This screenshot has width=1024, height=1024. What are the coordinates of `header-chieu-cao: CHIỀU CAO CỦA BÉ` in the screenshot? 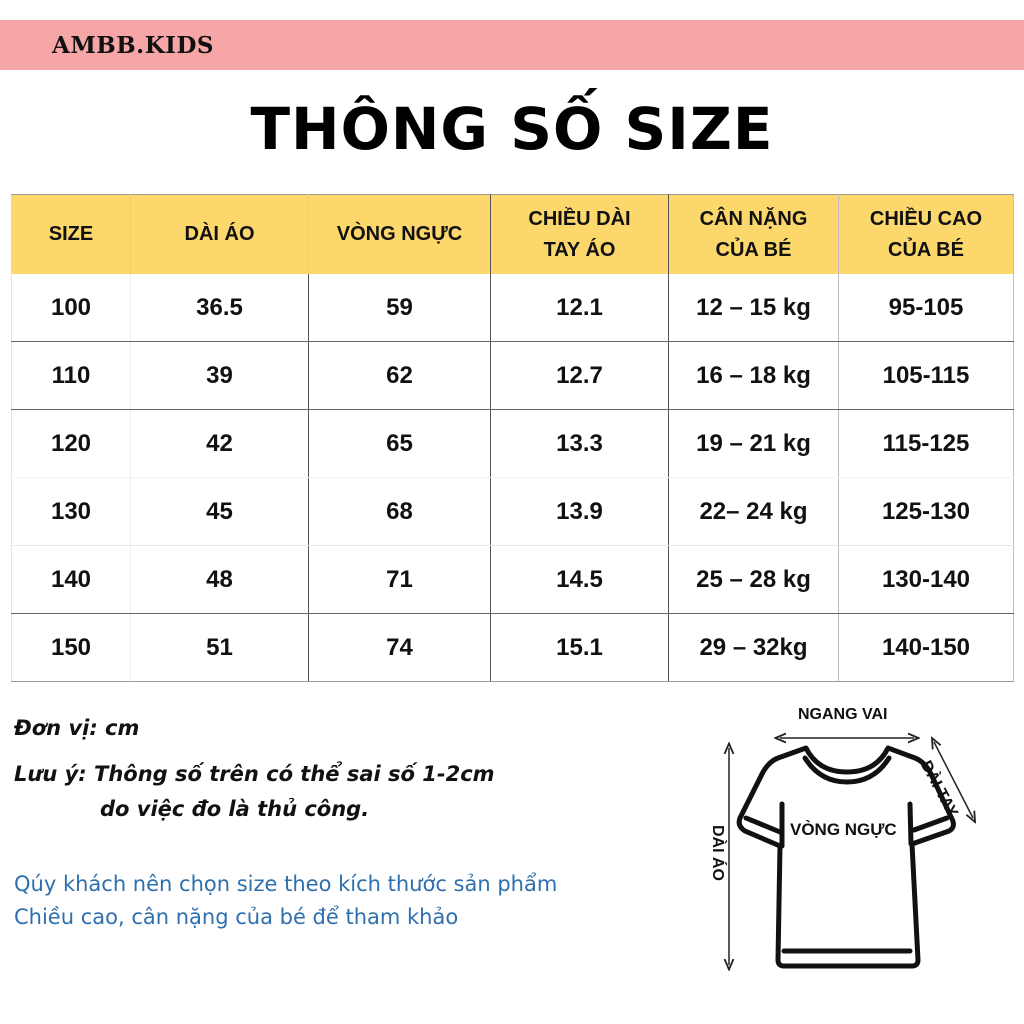 It's located at (926, 234).